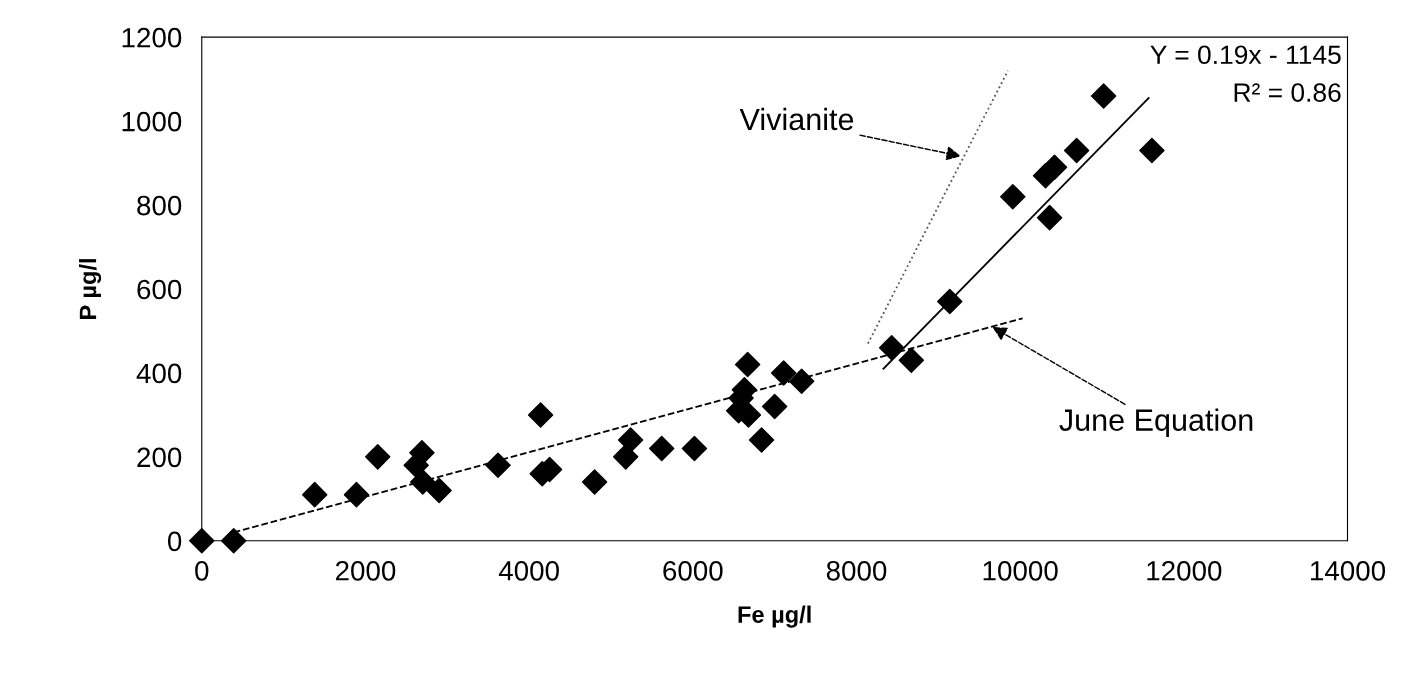 This screenshot has height=676, width=1411. I want to click on x-tick-label: 6000, so click(693, 570).